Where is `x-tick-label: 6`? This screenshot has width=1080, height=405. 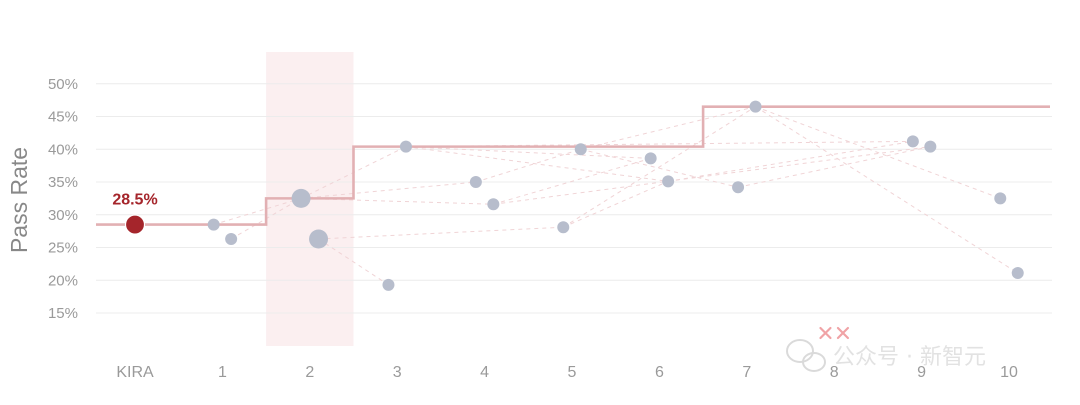
x-tick-label: 6 is located at coordinates (659, 372).